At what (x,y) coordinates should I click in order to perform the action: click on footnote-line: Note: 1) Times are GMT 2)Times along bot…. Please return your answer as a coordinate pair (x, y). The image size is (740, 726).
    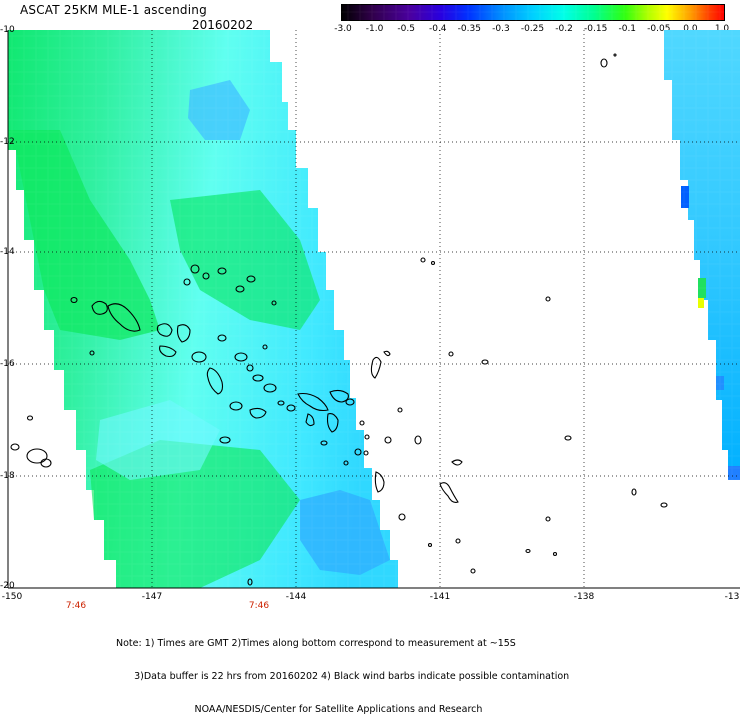
    Looking at the image, I should click on (316, 643).